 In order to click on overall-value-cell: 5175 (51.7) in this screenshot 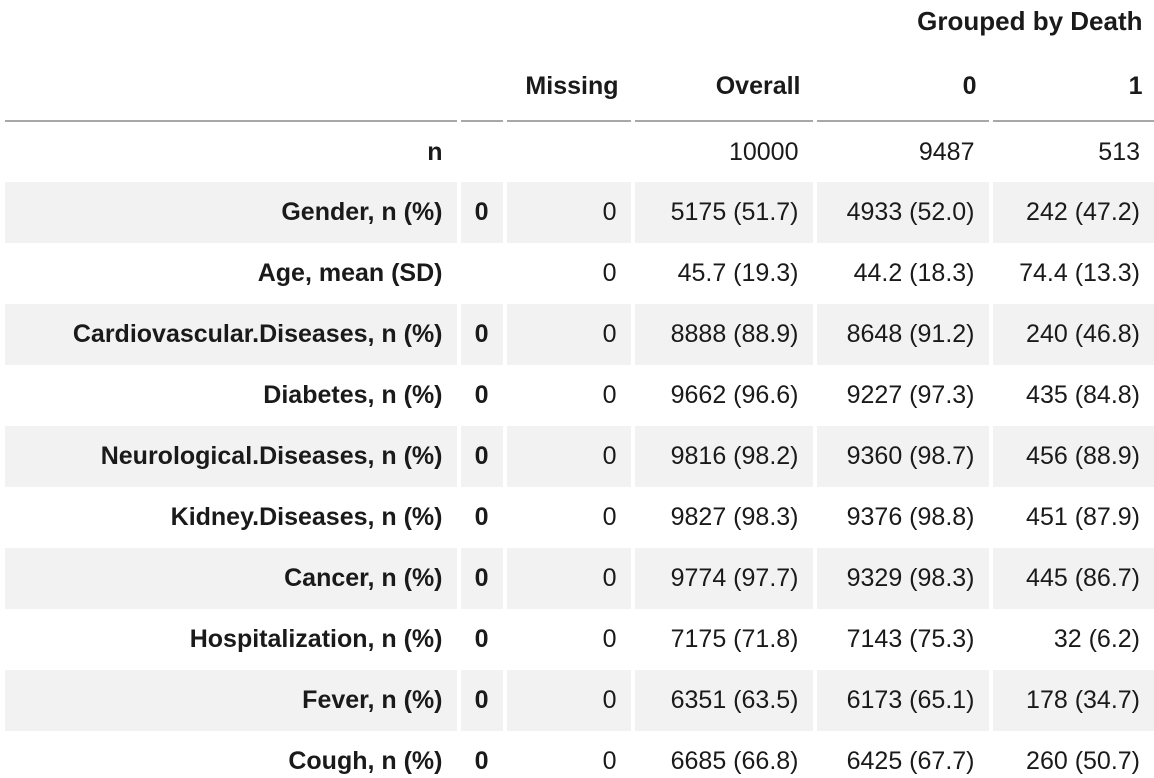, I will do `click(722, 212)`.